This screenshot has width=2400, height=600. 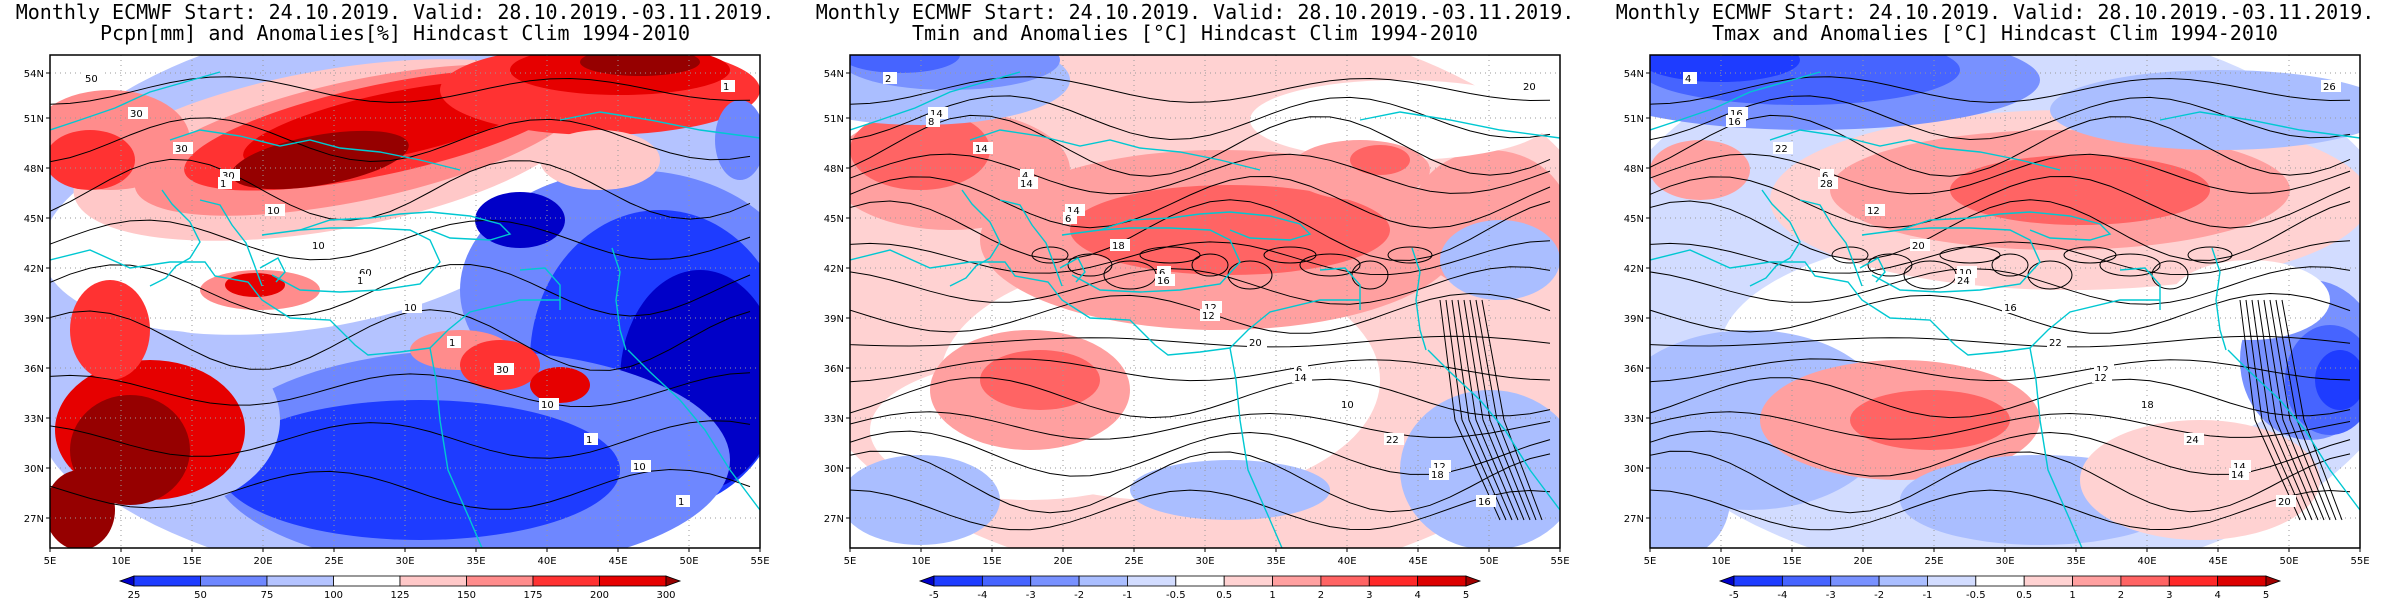 I want to click on colorbar-label: 150, so click(x=466, y=595).